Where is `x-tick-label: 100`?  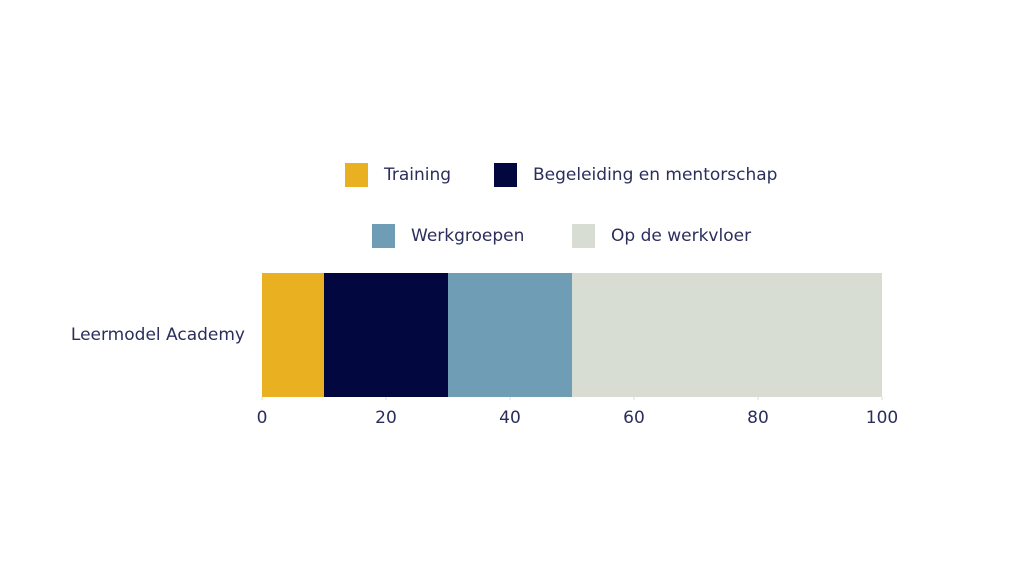
x-tick-label: 100 is located at coordinates (882, 418).